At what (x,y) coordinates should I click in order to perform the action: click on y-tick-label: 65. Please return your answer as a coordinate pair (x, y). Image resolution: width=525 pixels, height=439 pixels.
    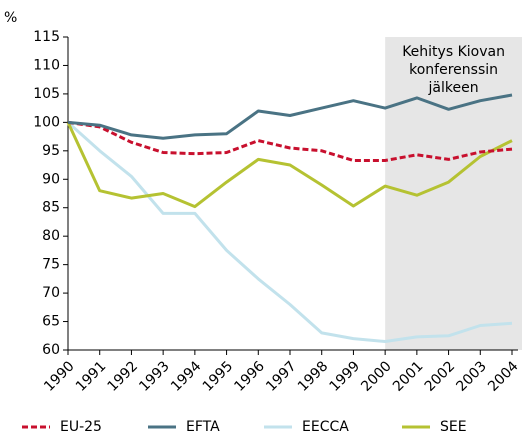
    Looking at the image, I should click on (51, 322).